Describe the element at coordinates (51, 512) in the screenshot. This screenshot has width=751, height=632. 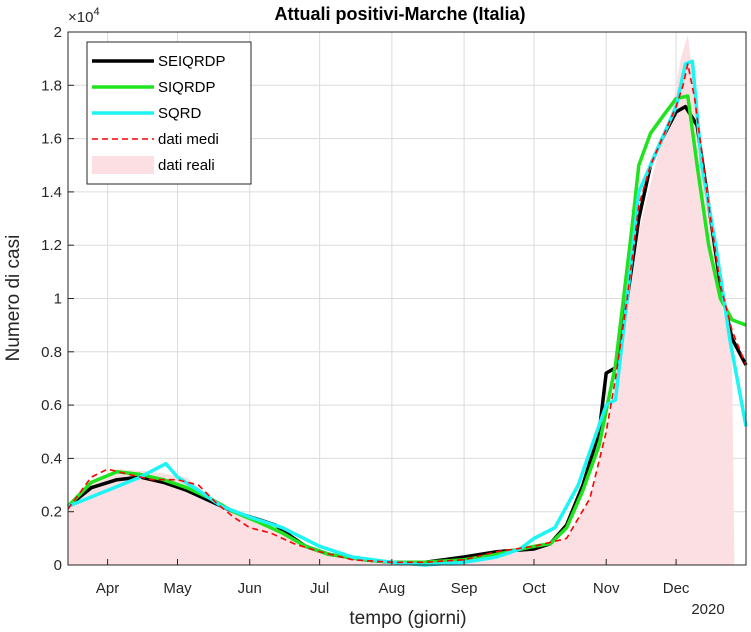
I see `y-tick-label: 0.2` at that location.